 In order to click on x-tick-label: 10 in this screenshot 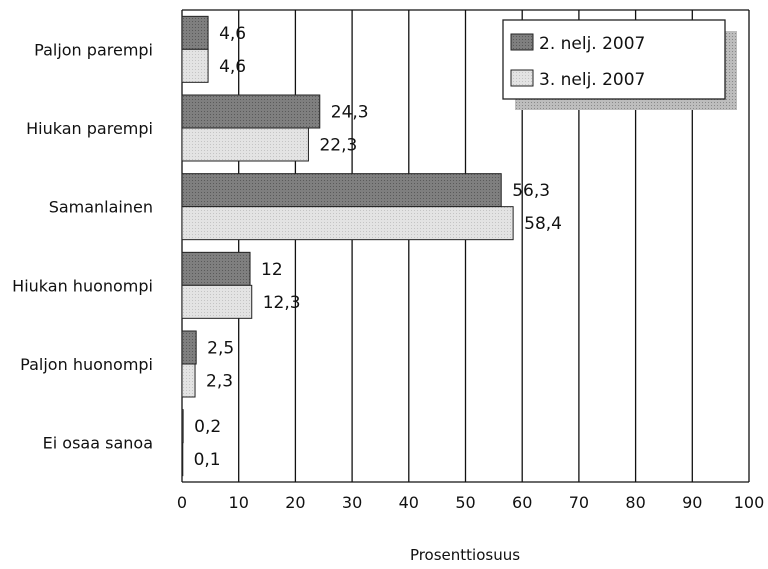, I will do `click(239, 502)`.